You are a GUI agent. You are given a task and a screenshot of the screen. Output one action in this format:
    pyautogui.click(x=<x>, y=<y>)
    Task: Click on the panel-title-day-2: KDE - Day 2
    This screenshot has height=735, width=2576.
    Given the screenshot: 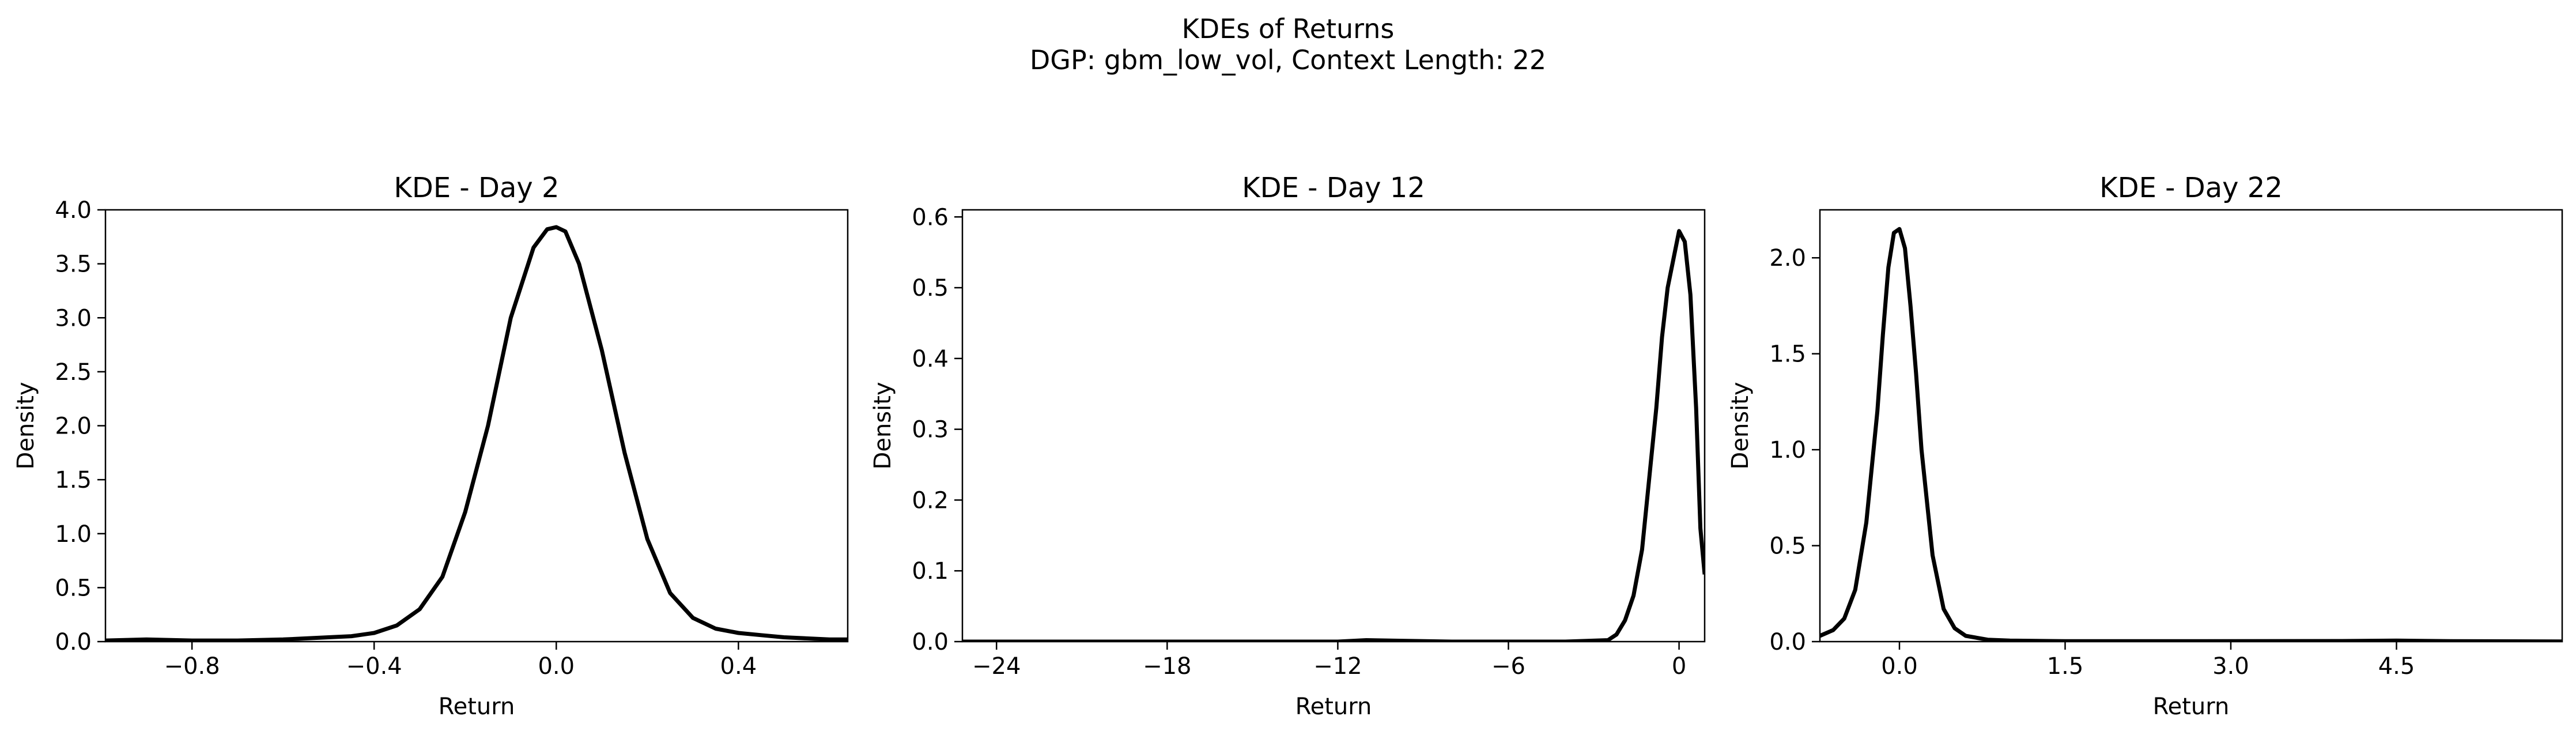 What is the action you would take?
    pyautogui.click(x=476, y=188)
    